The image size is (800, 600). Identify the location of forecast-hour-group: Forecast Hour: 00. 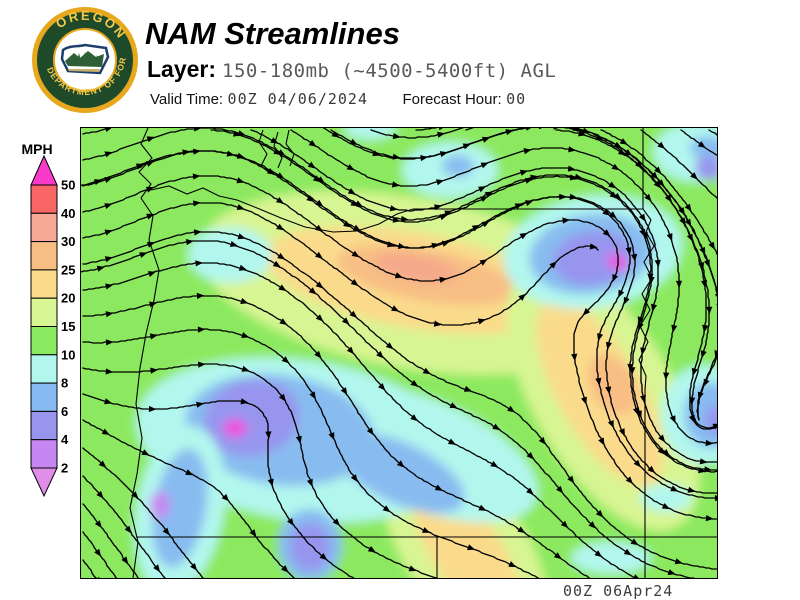
(464, 99).